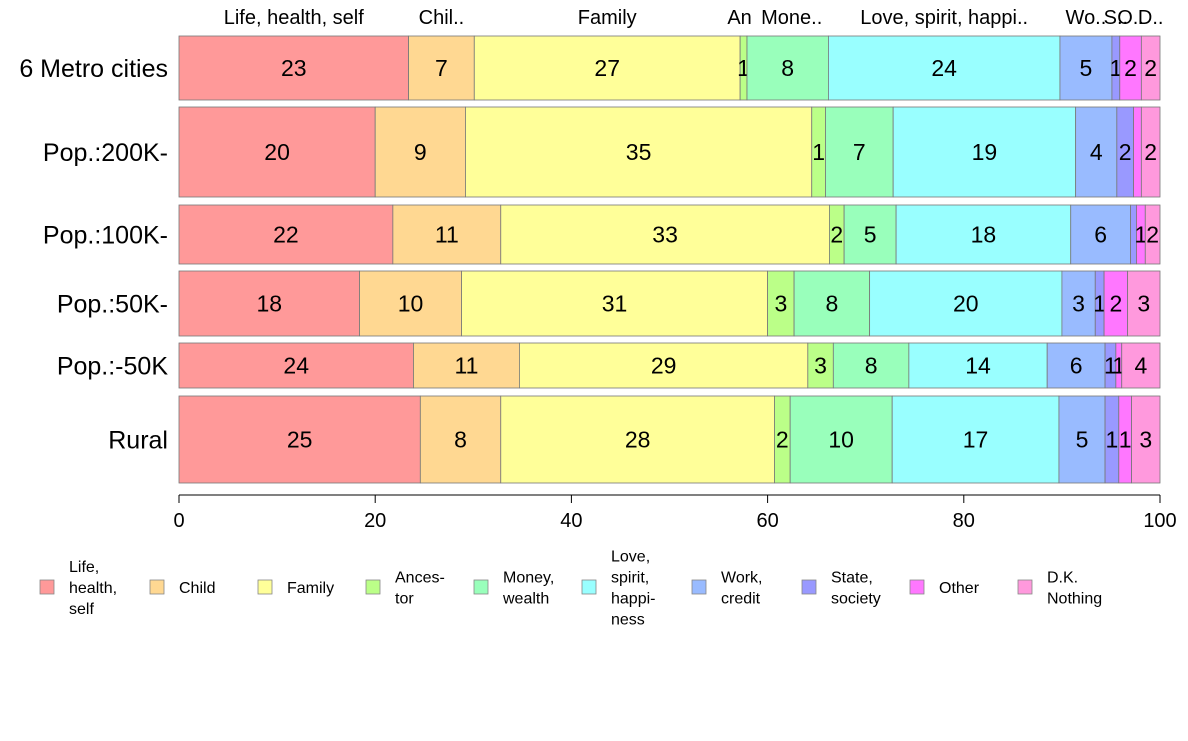  Describe the element at coordinates (959, 588) in the screenshot. I see `legend-label: Other` at that location.